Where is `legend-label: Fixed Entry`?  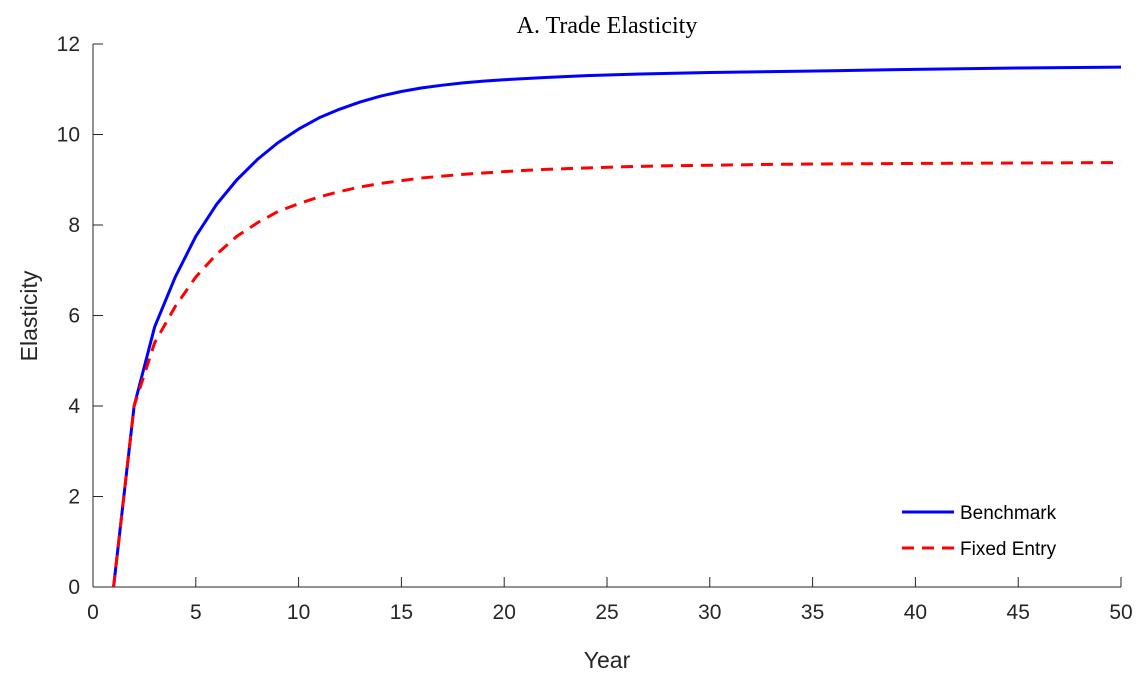 legend-label: Fixed Entry is located at coordinates (1008, 549).